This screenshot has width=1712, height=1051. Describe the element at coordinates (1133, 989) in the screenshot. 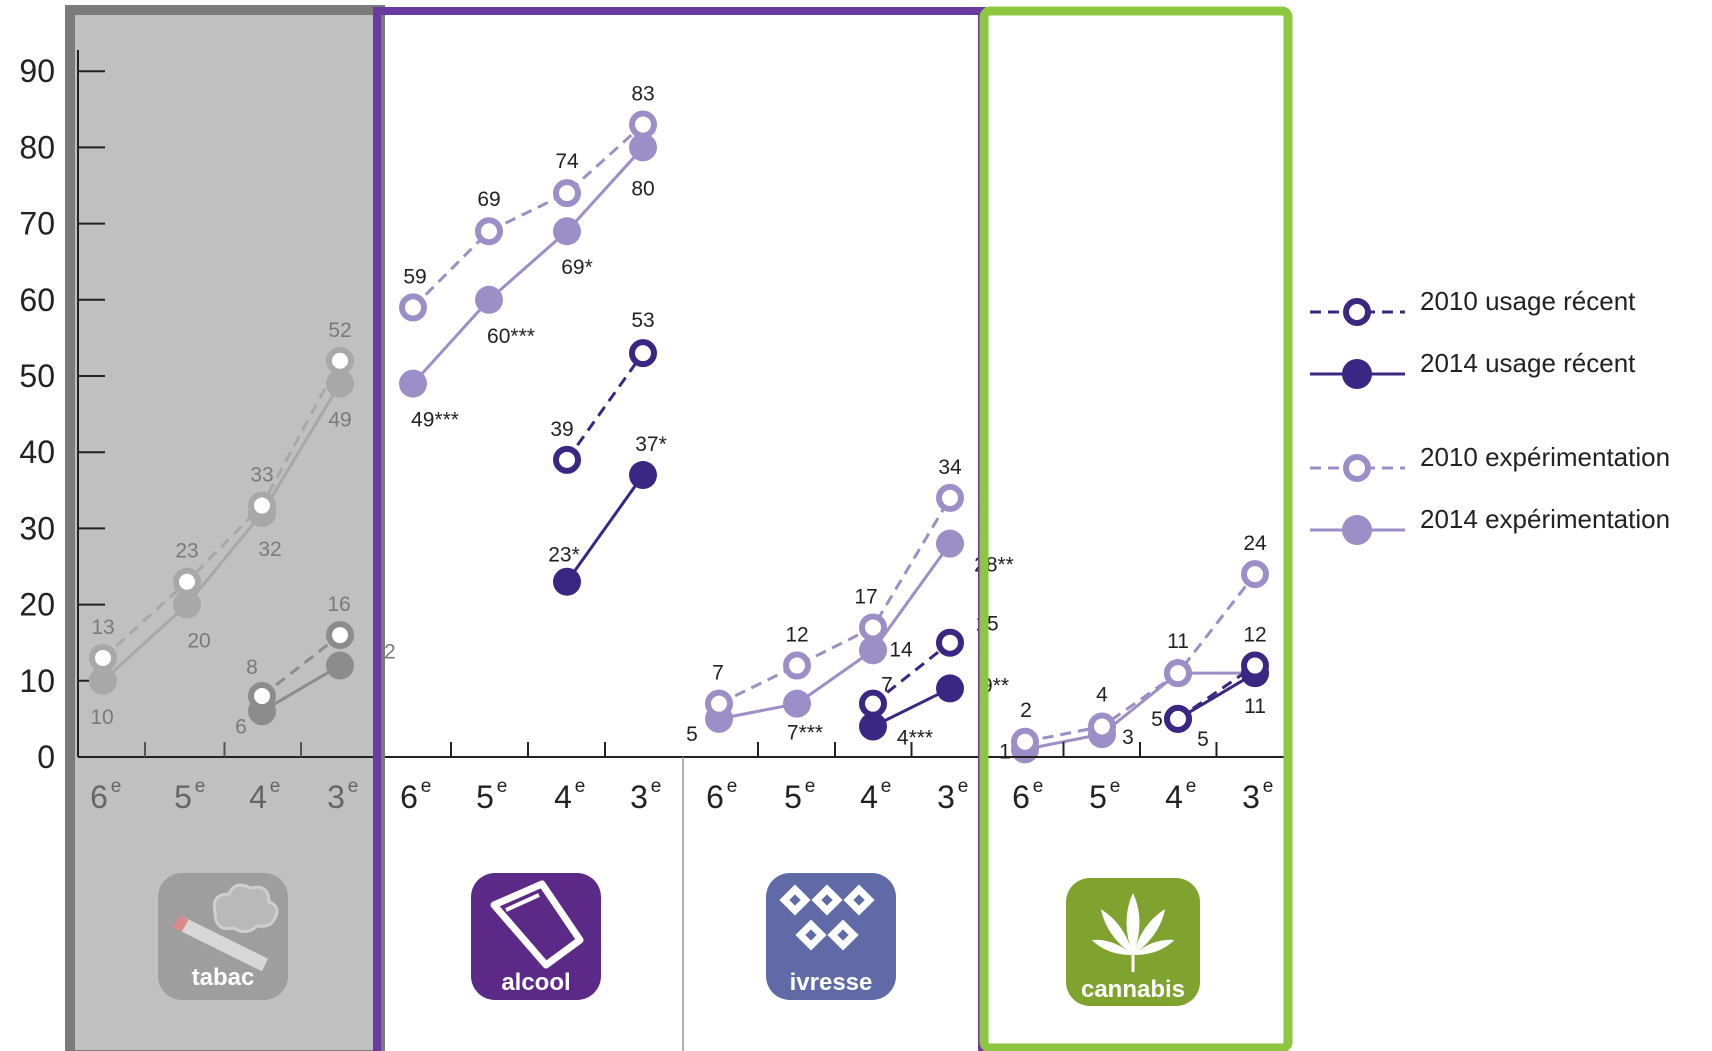

I see `cannabis-label: cannabis` at that location.